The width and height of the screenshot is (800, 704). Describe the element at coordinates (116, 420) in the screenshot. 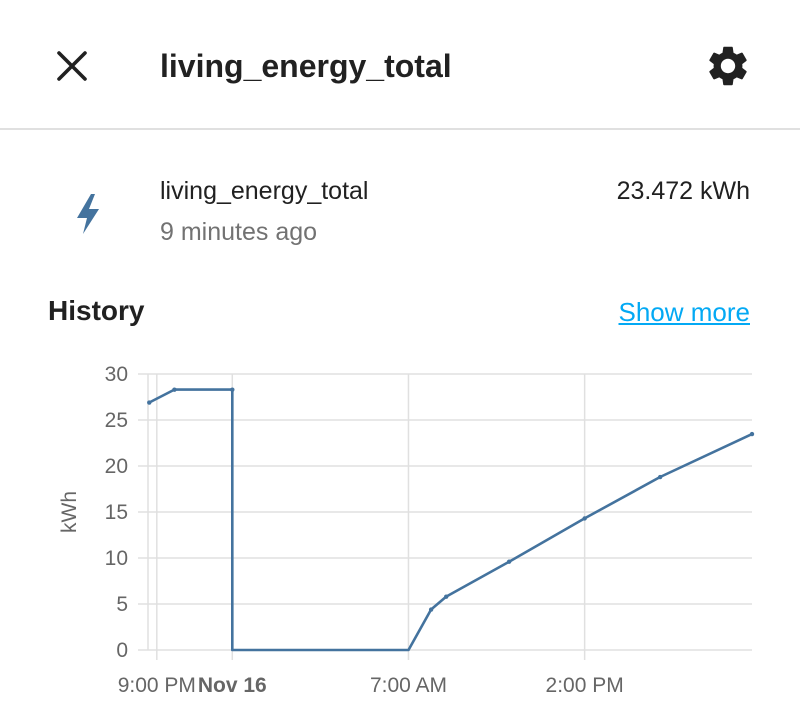

I see `y-tick-label: 25` at that location.